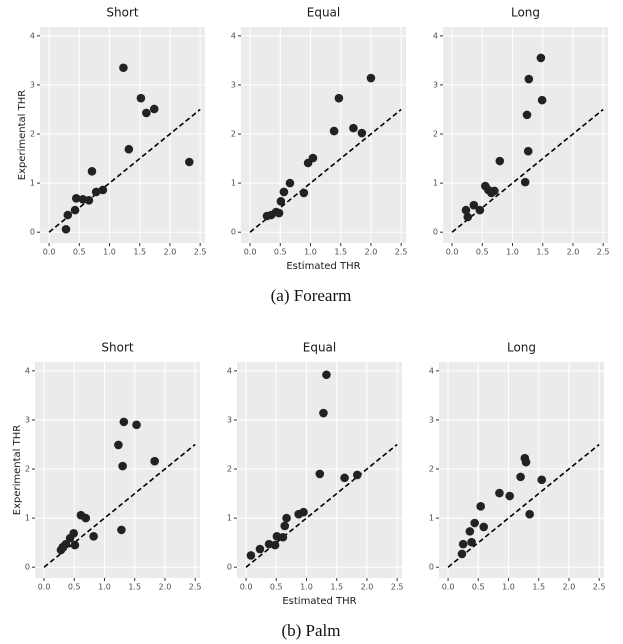 The height and width of the screenshot is (644, 623). I want to click on caption: (b) Palm, so click(310, 630).